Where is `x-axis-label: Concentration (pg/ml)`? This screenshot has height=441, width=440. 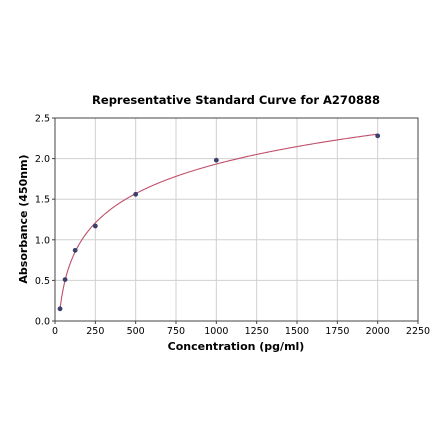 x-axis-label: Concentration (pg/ml) is located at coordinates (236, 346).